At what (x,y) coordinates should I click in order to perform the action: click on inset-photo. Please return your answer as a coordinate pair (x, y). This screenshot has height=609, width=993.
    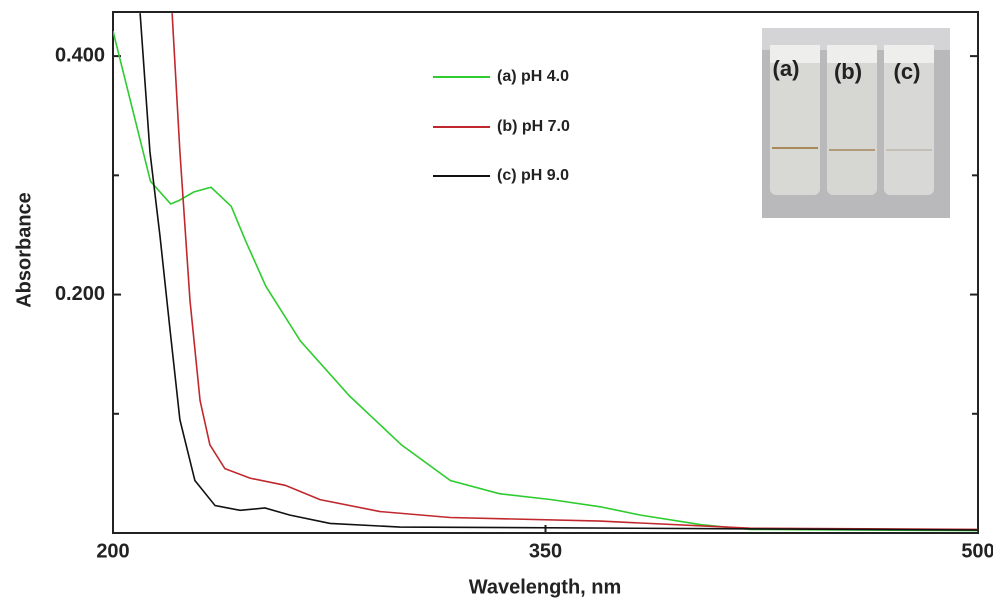
    Looking at the image, I should click on (856, 123).